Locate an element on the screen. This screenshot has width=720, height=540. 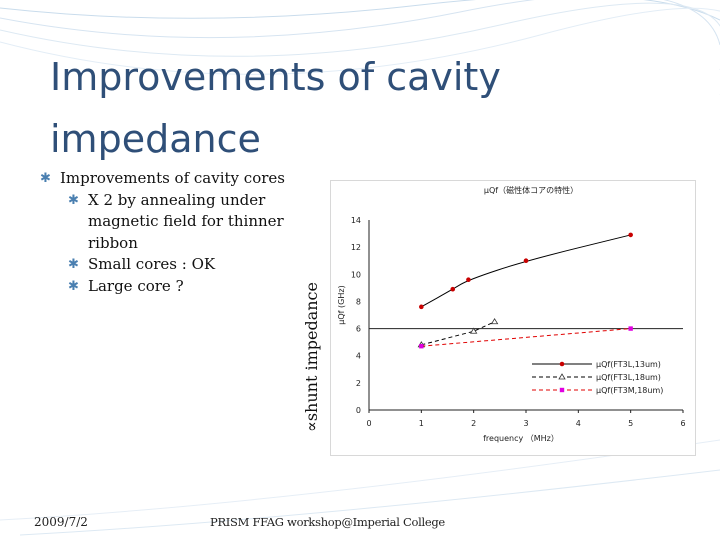
y-tick-label: 12 is located at coordinates (356, 247).